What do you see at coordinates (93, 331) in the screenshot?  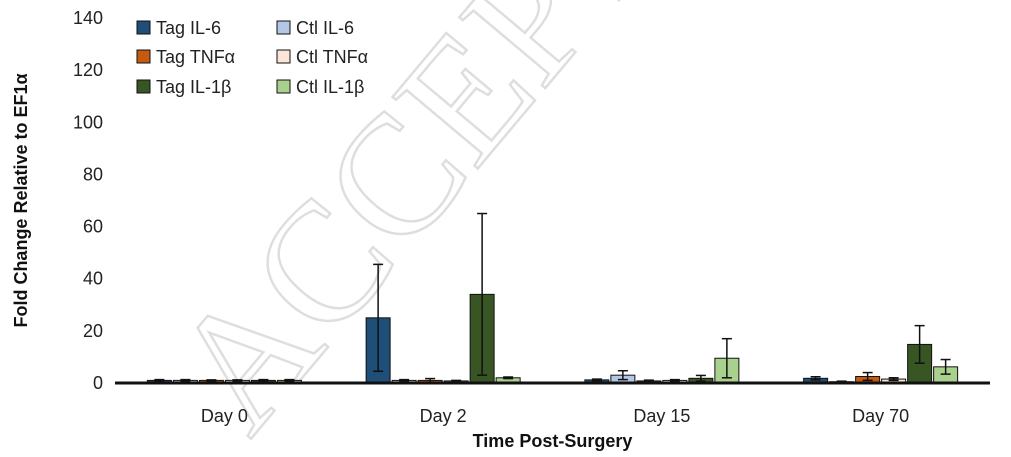 I see `y-tick-label: 20` at bounding box center [93, 331].